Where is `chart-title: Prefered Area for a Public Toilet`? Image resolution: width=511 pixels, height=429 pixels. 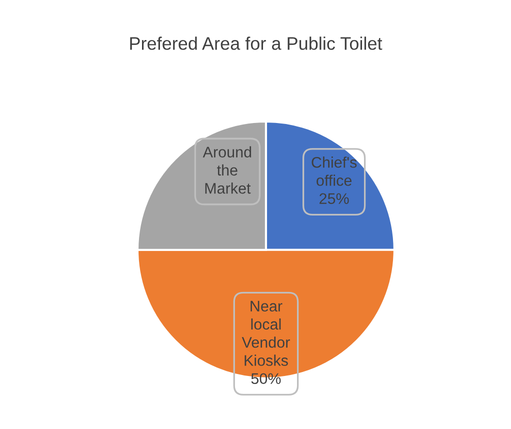 chart-title: Prefered Area for a Public Toilet is located at coordinates (256, 43).